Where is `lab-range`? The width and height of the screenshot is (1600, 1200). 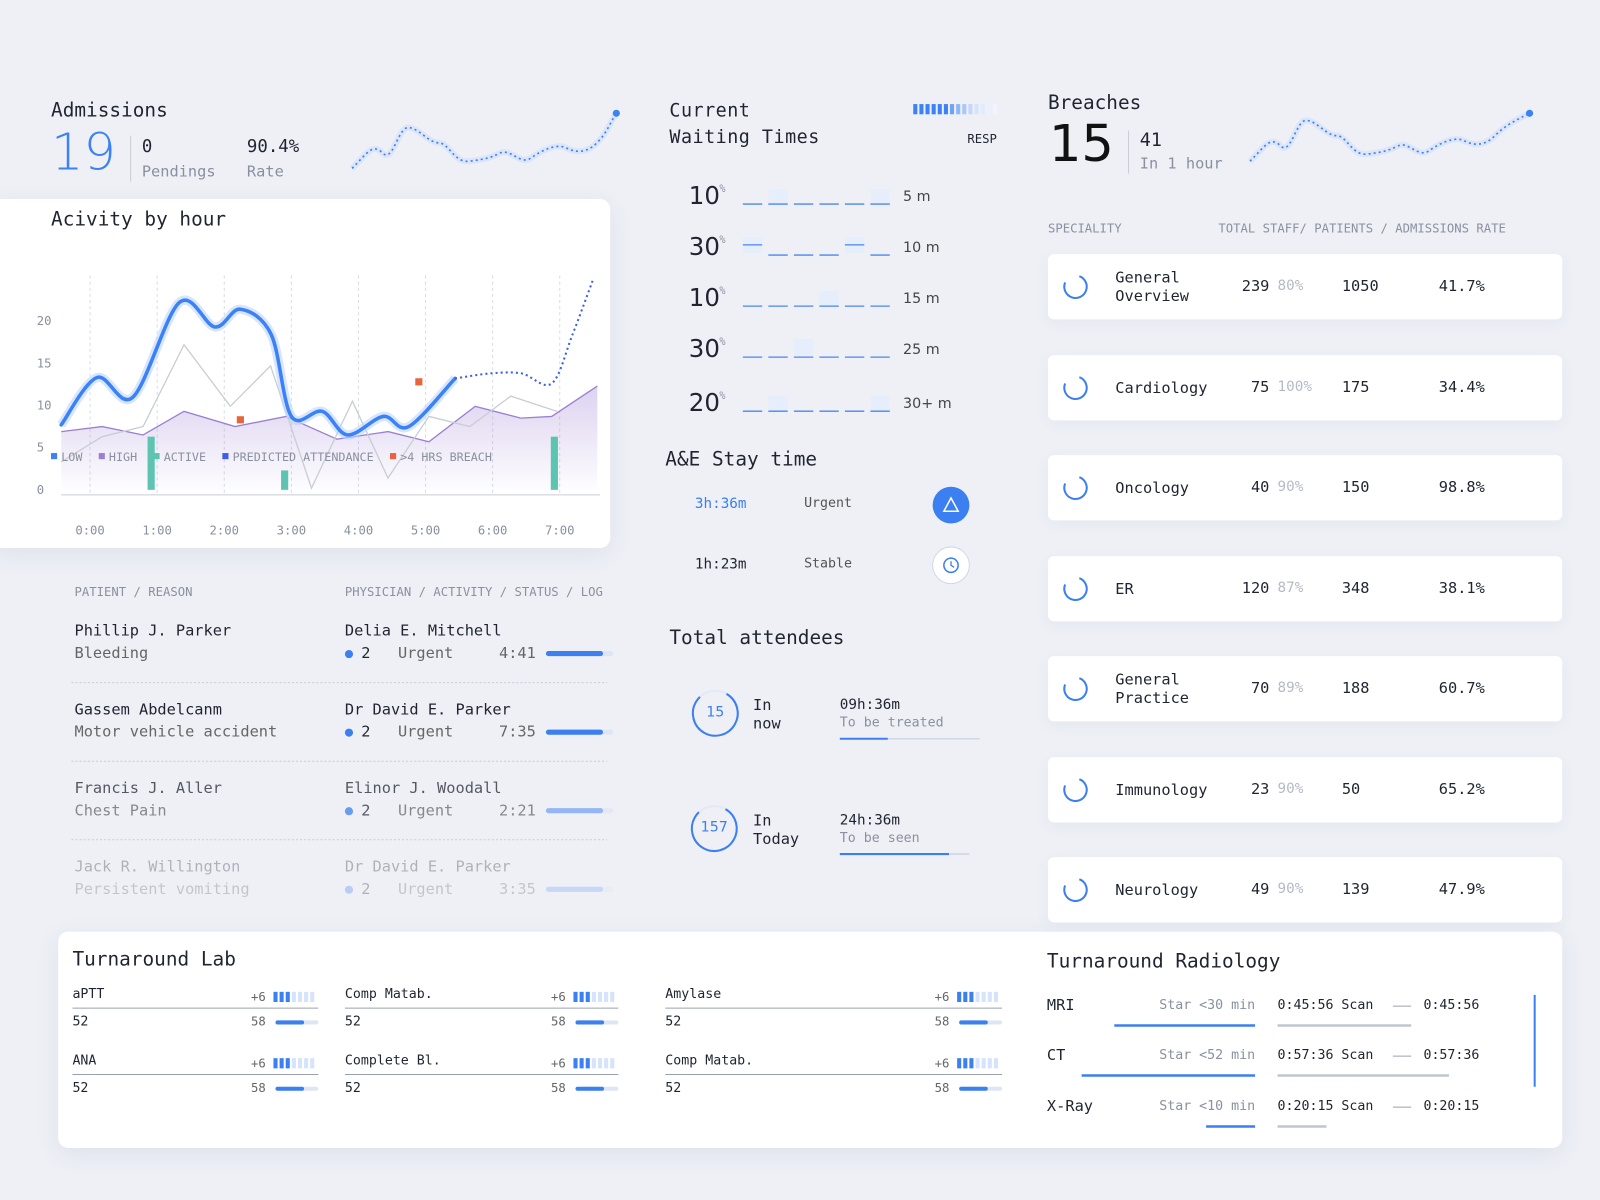
lab-range is located at coordinates (973, 1088).